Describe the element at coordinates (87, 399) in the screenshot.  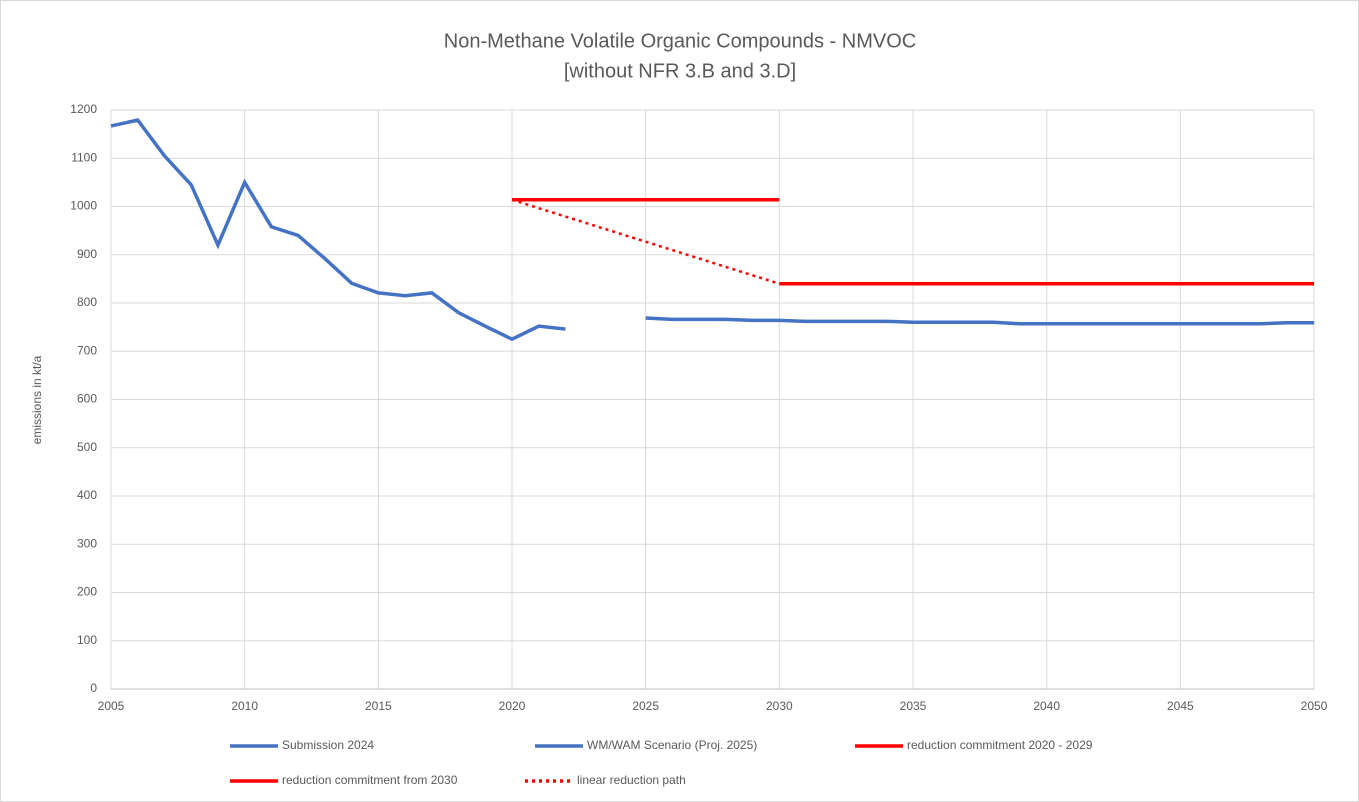
I see `y-tick-label: 600` at that location.